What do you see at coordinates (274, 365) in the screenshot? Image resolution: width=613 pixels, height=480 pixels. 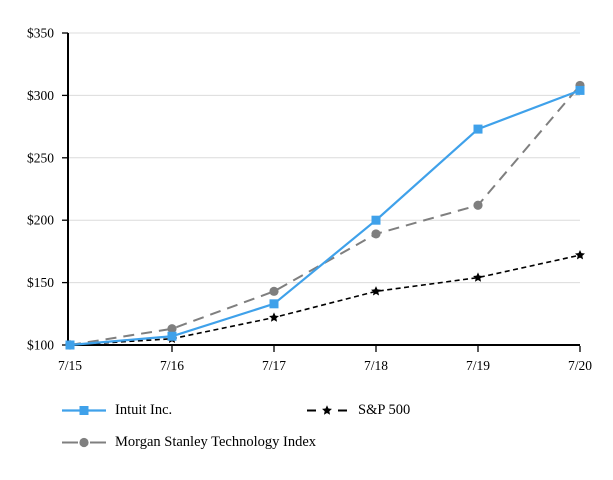 I see `x-axis-tick-label: 7/17` at bounding box center [274, 365].